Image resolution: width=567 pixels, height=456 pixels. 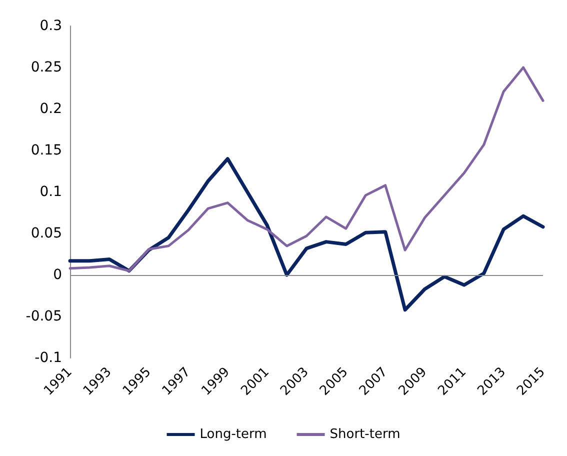 I want to click on y-tick-label: 0.15, so click(x=46, y=150).